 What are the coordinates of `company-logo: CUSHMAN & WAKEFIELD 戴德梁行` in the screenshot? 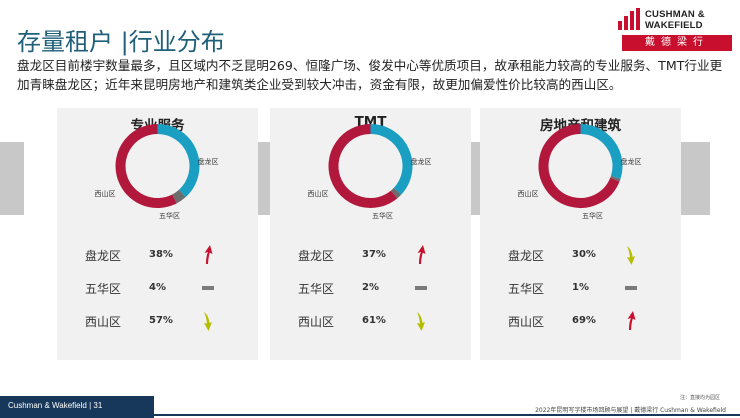 It's located at (676, 29).